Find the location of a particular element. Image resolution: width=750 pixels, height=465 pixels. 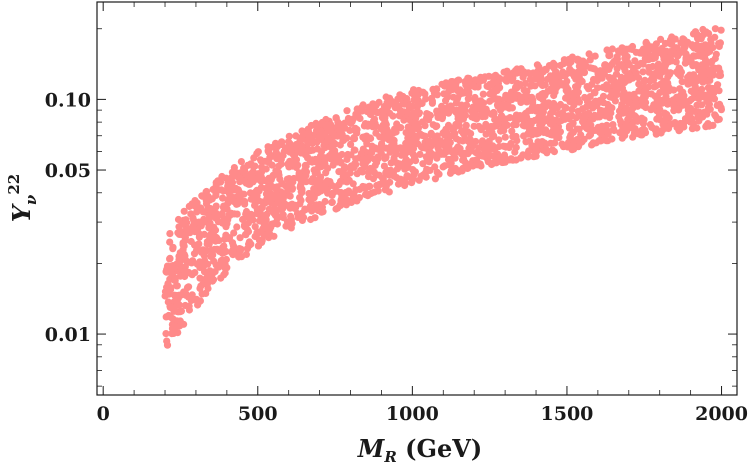

x-tick-label: 2000 is located at coordinates (721, 414).